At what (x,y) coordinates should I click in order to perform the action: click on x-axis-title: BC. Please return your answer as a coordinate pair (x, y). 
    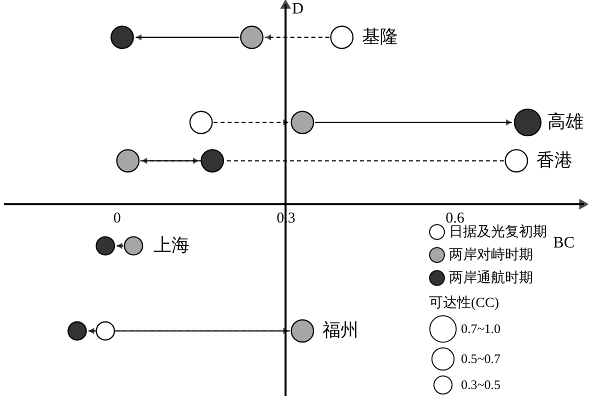
    Looking at the image, I should click on (563, 243).